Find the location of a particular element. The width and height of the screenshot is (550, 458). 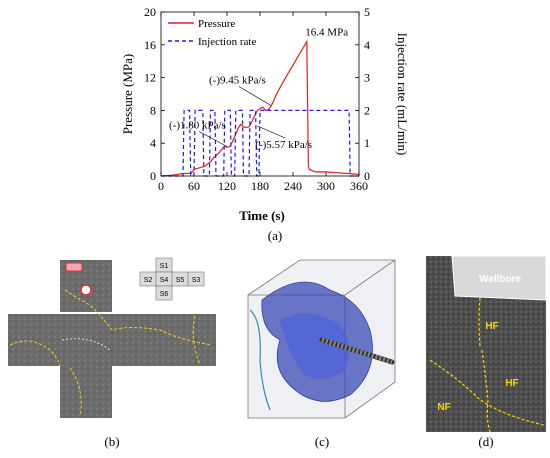

y-left-tick-label: 16 is located at coordinates (150, 45).